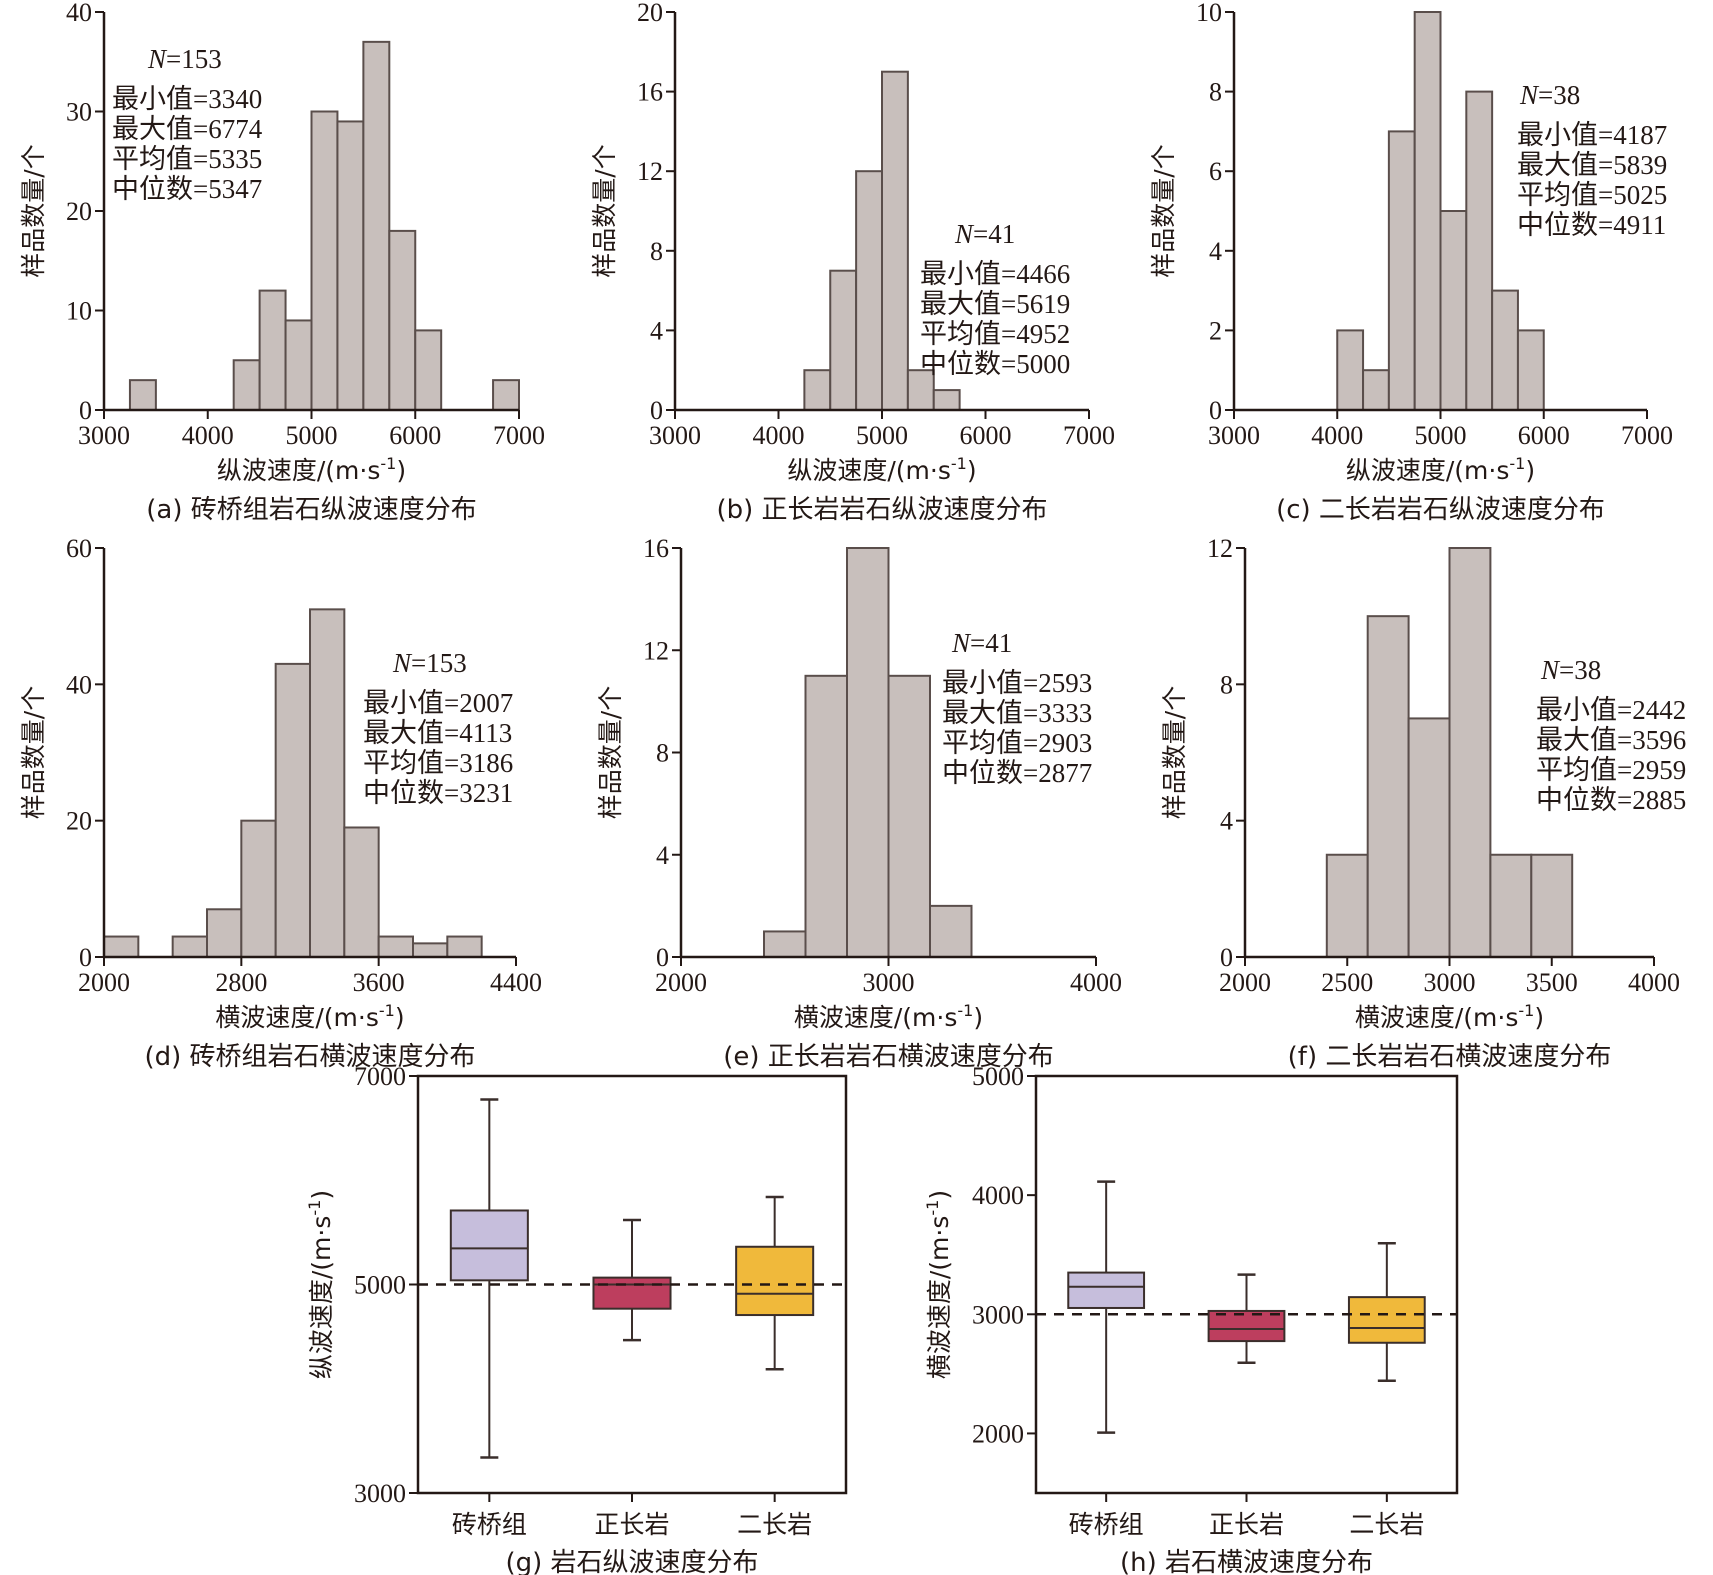 The width and height of the screenshot is (1713, 1575). I want to click on y-axis-label: 横波速度/(m·s-1), so click(938, 1284).